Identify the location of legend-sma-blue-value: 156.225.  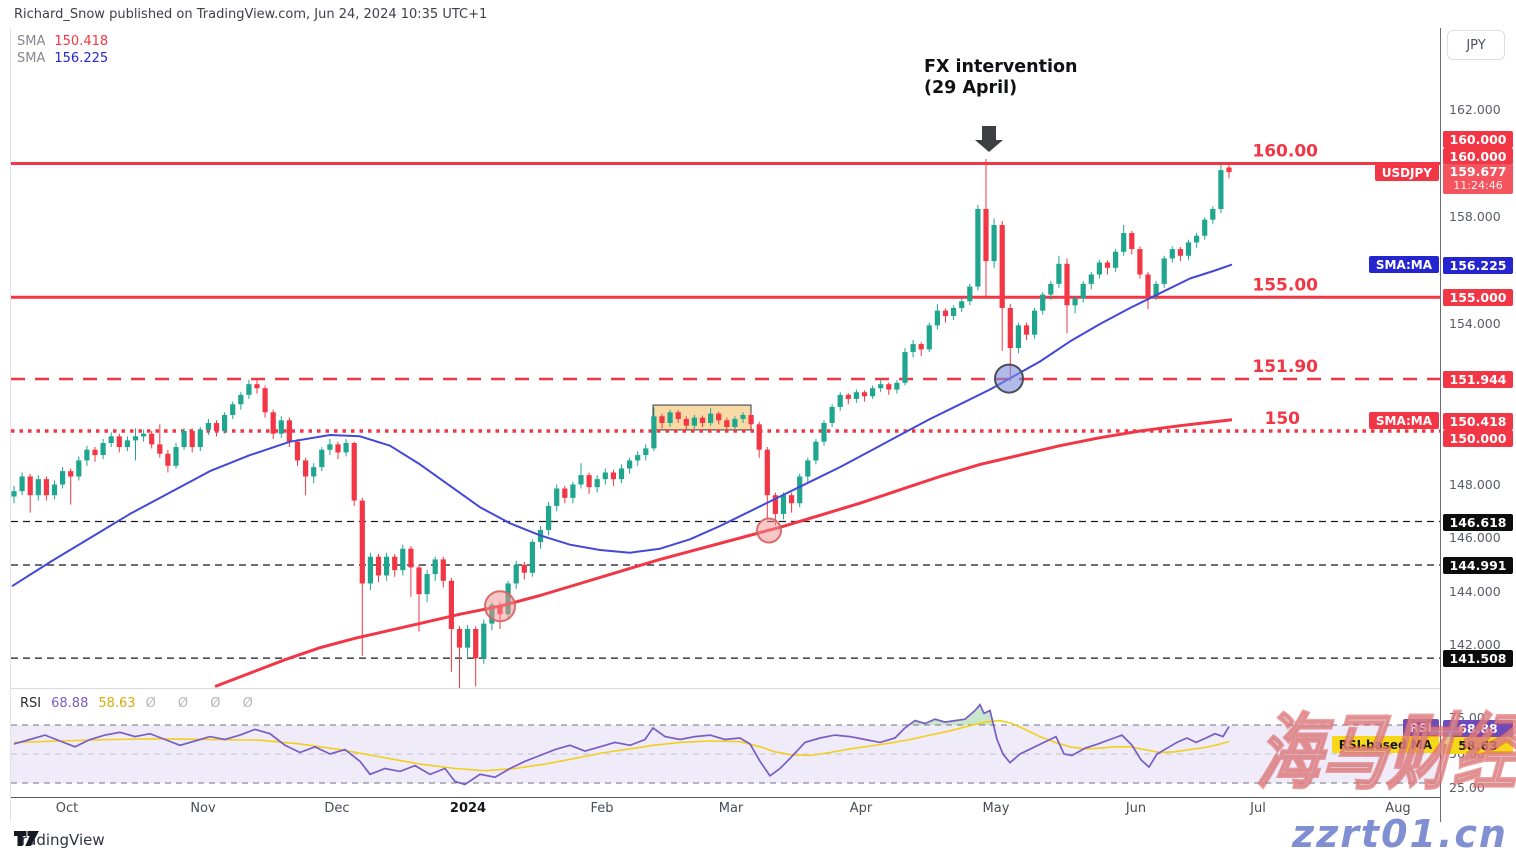
(81, 58).